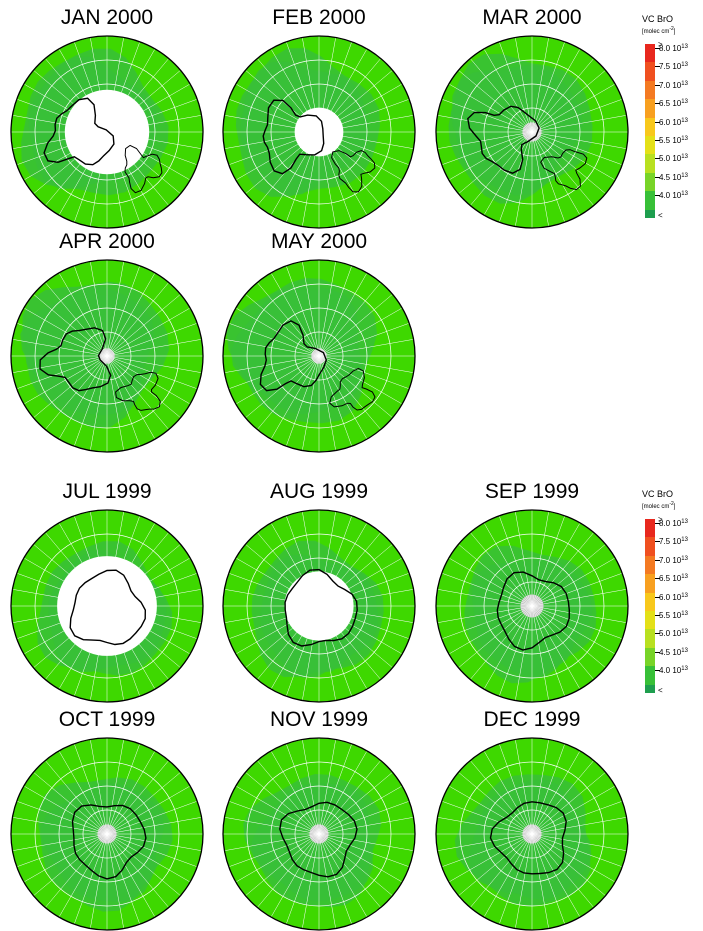 The image size is (703, 931). I want to click on map-panel-dec-1999: DEC 1999, so click(532, 818).